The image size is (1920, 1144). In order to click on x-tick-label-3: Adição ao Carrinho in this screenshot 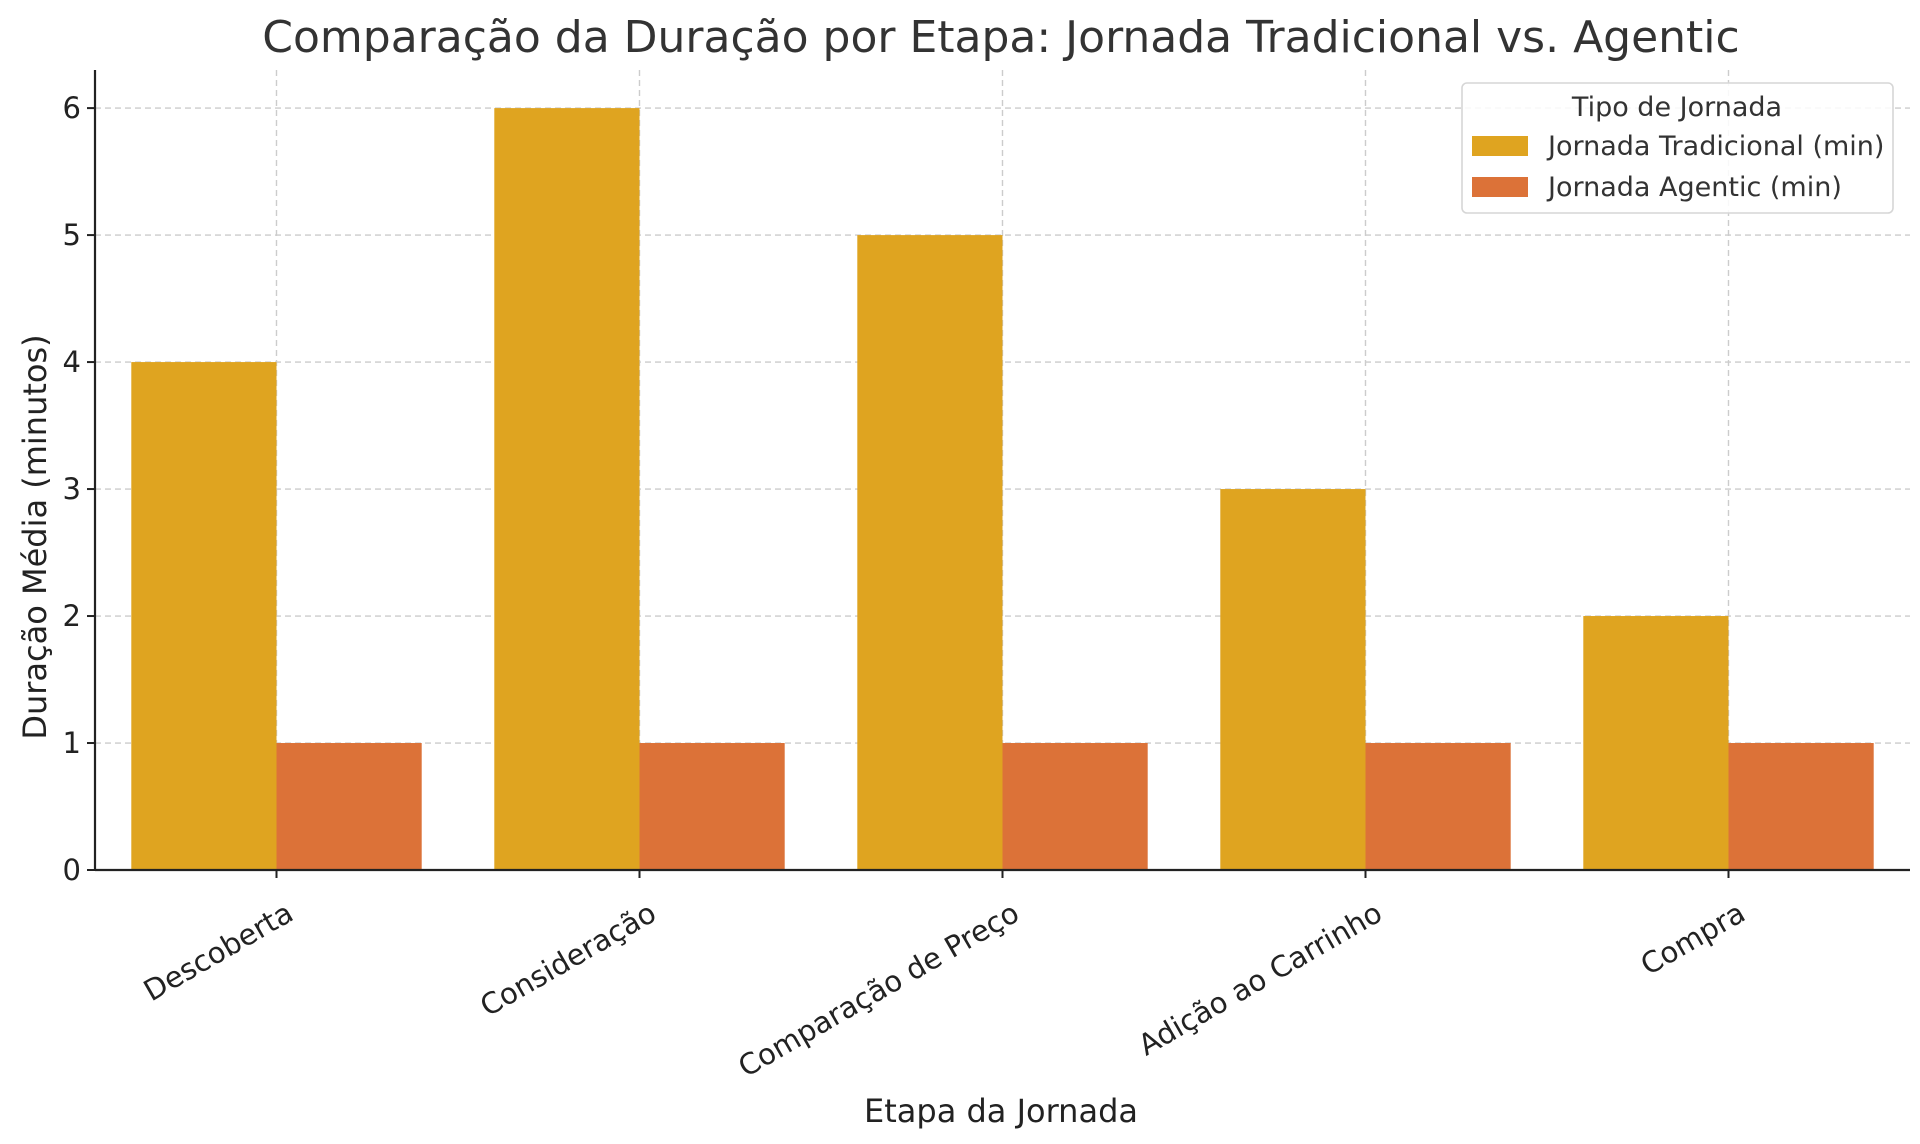, I will do `click(1260, 978)`.